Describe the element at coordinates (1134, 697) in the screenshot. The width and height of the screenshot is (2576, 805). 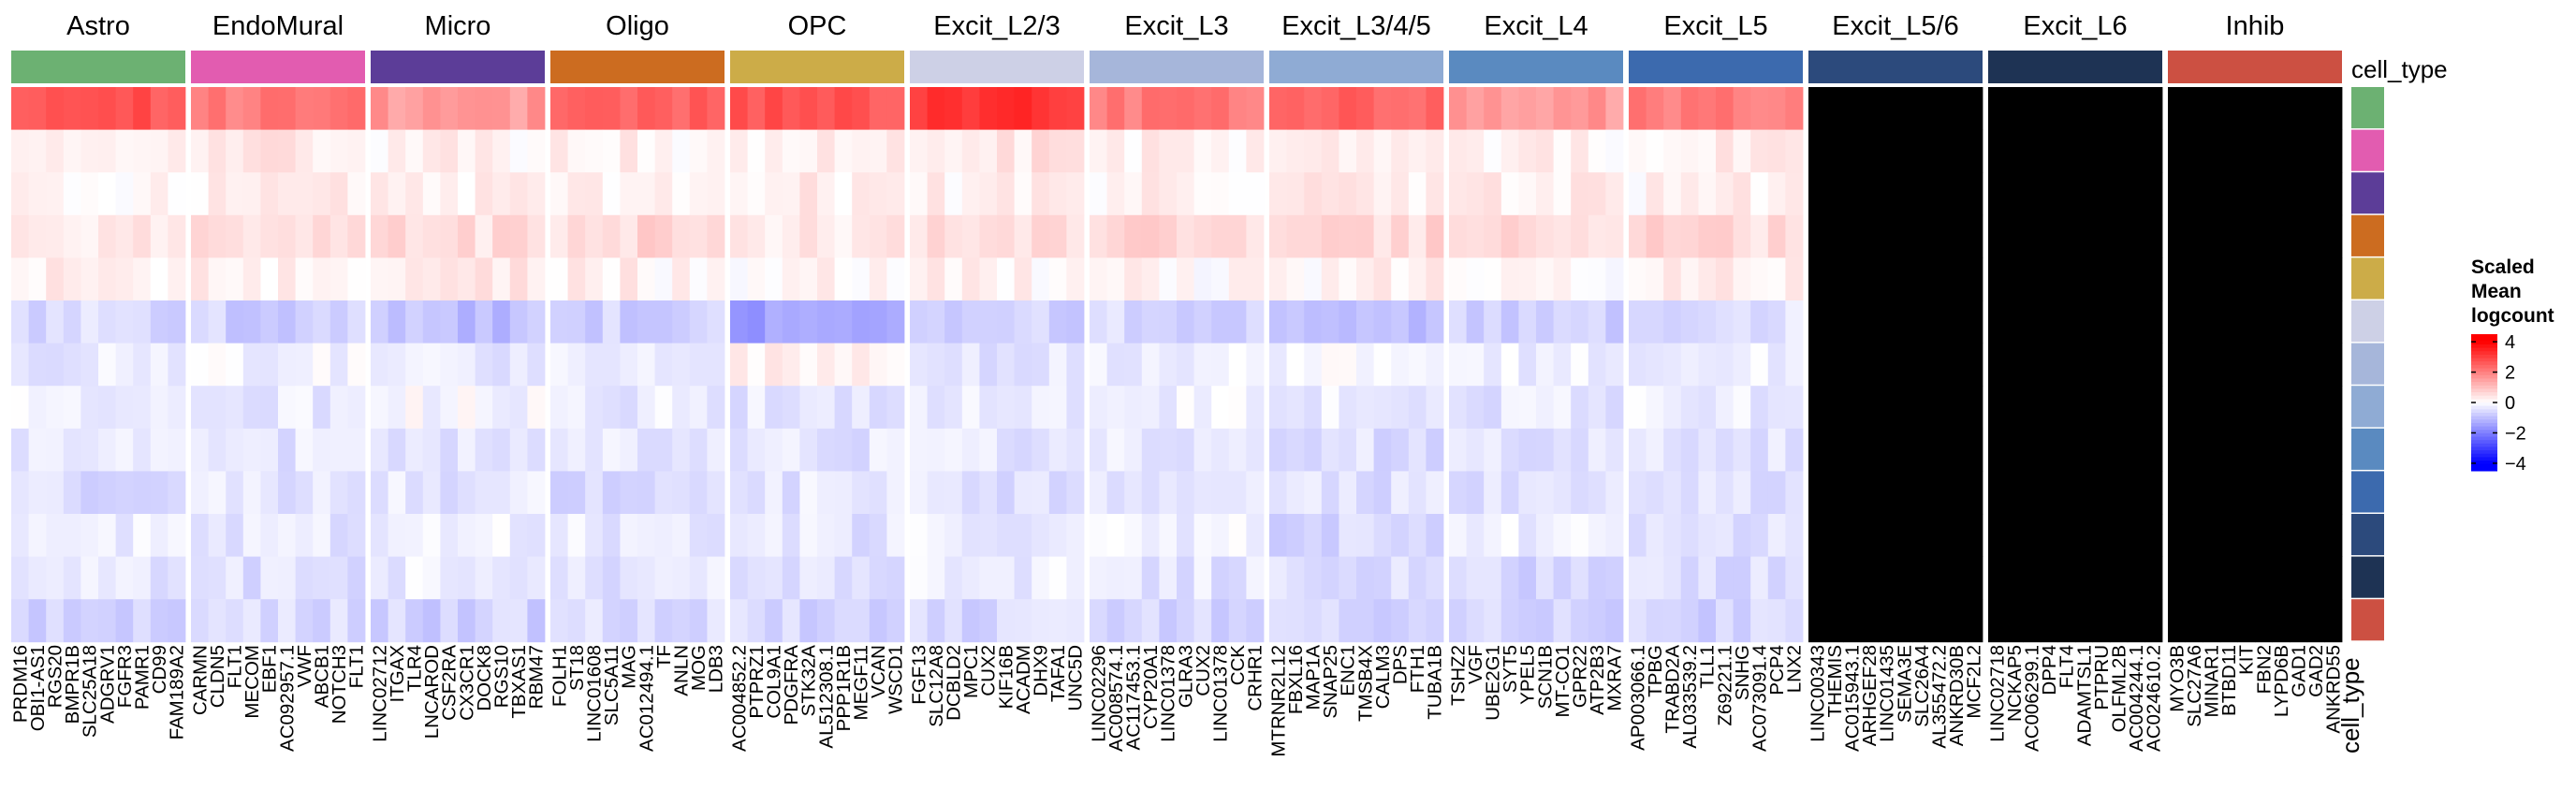
I see `gene-label: AC117453.1` at that location.